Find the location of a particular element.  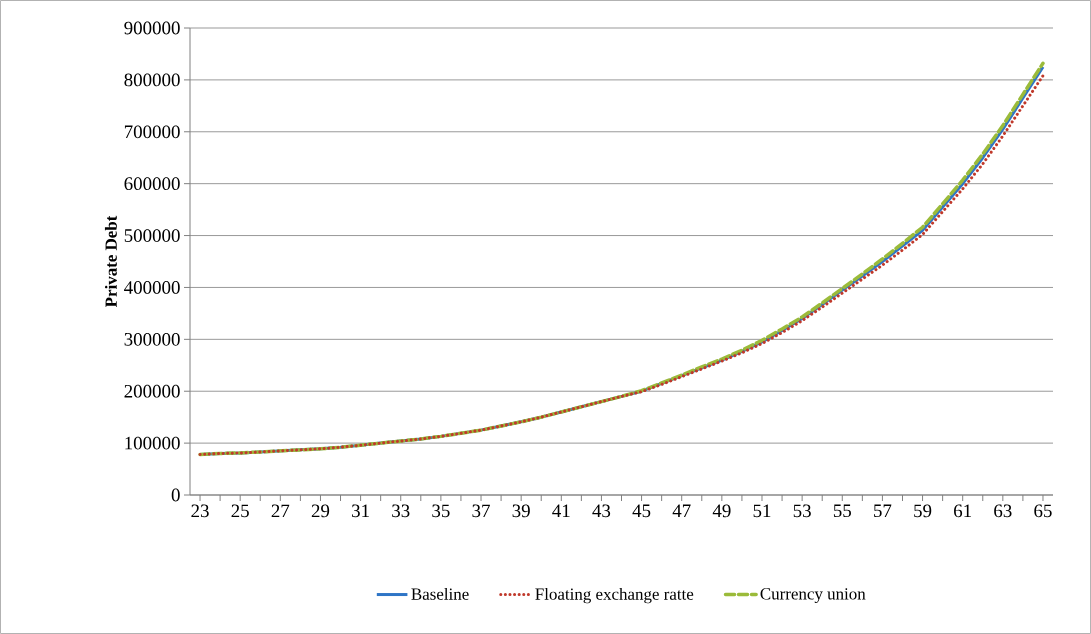

x-tick-label: 25 is located at coordinates (240, 511).